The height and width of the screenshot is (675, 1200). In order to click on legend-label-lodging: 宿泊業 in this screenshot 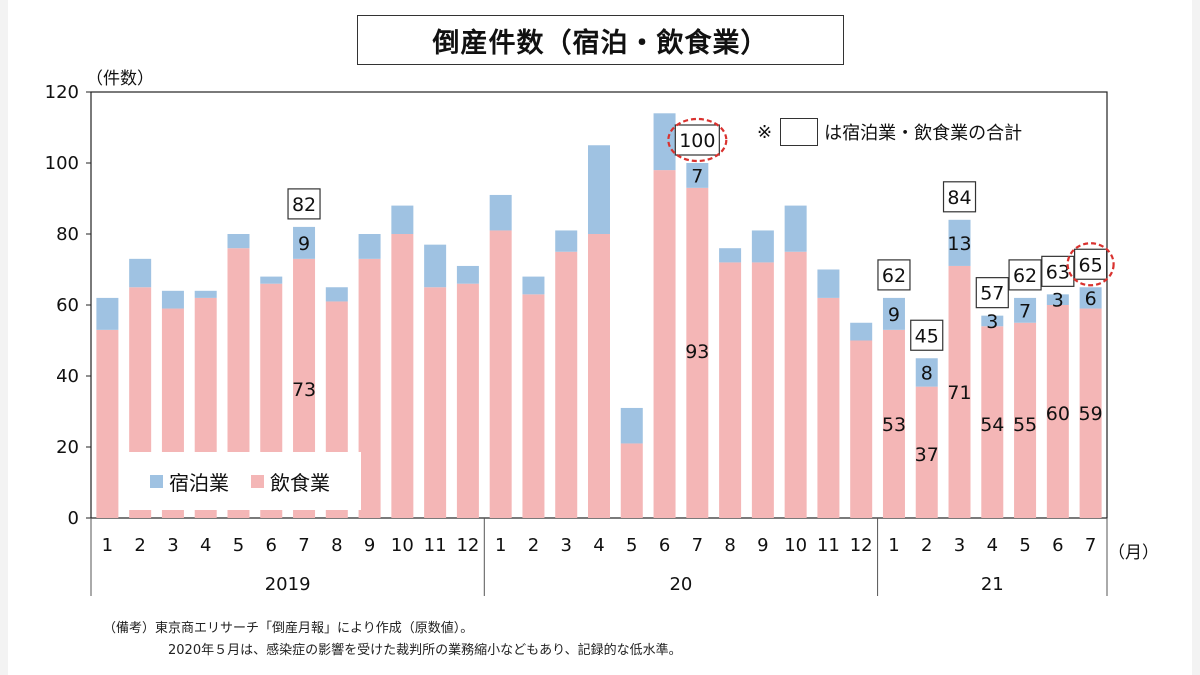, I will do `click(199, 482)`.